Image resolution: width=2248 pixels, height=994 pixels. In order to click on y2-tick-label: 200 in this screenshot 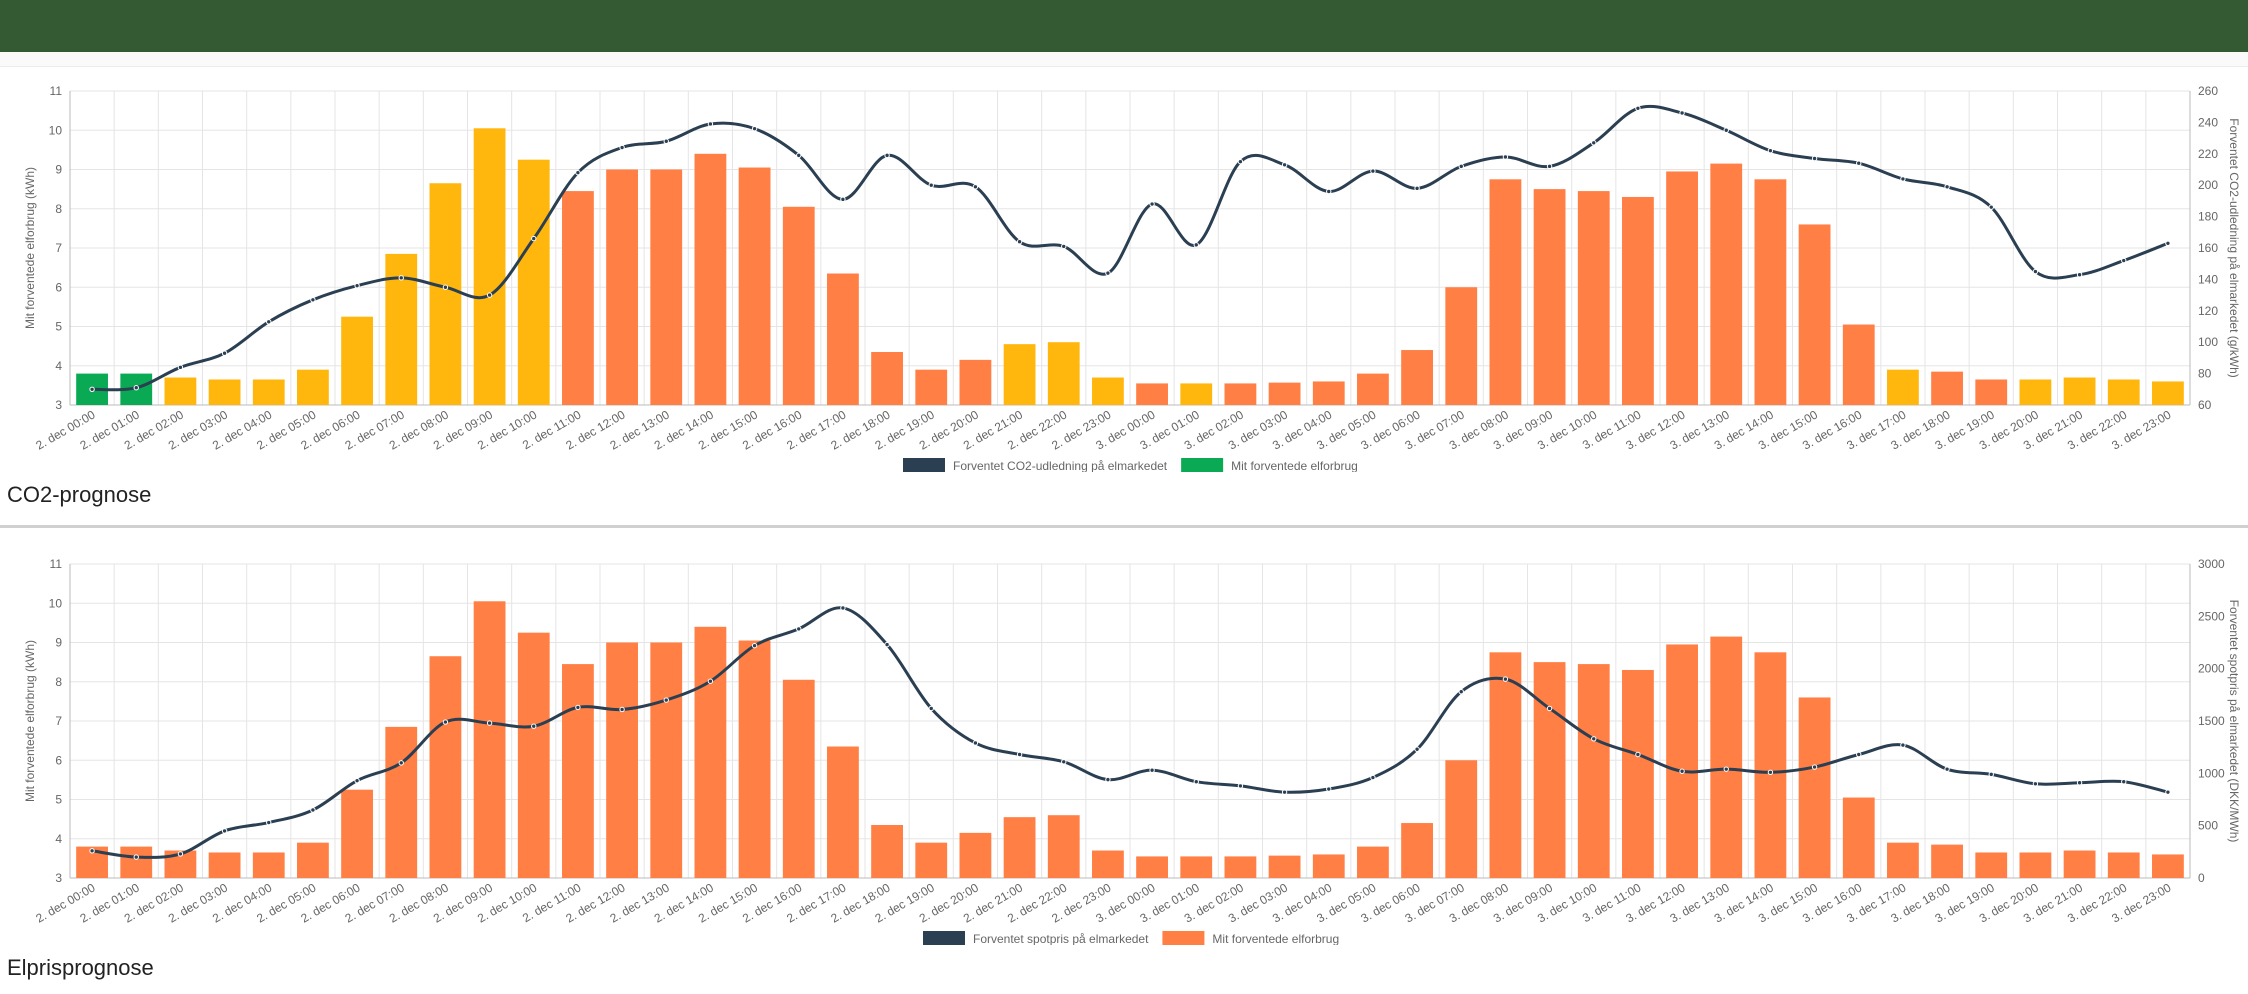, I will do `click(2208, 185)`.